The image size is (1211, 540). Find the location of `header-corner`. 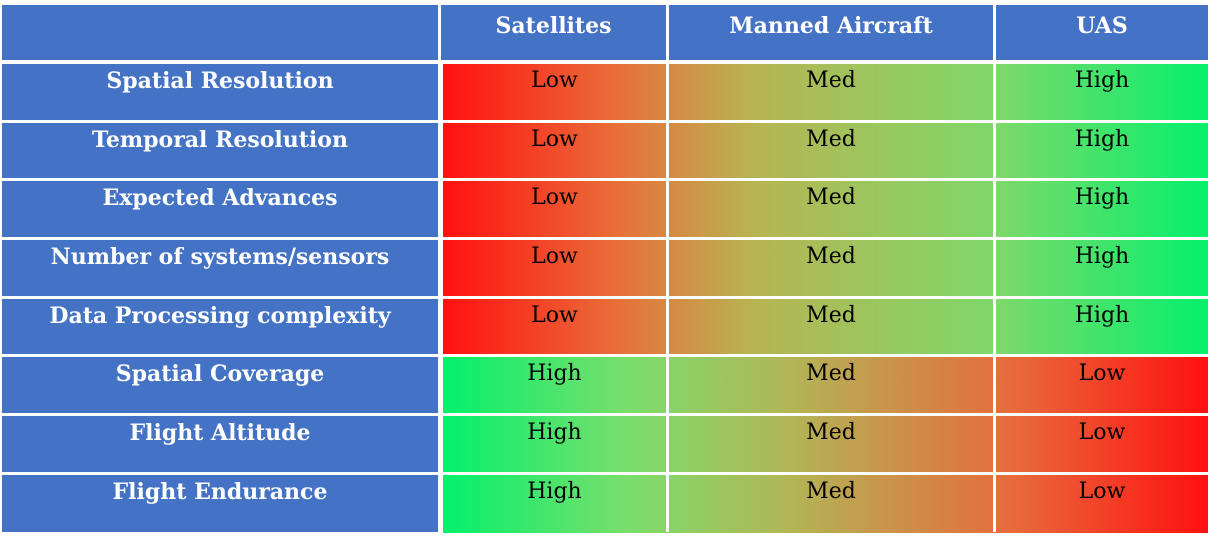

header-corner is located at coordinates (220, 32).